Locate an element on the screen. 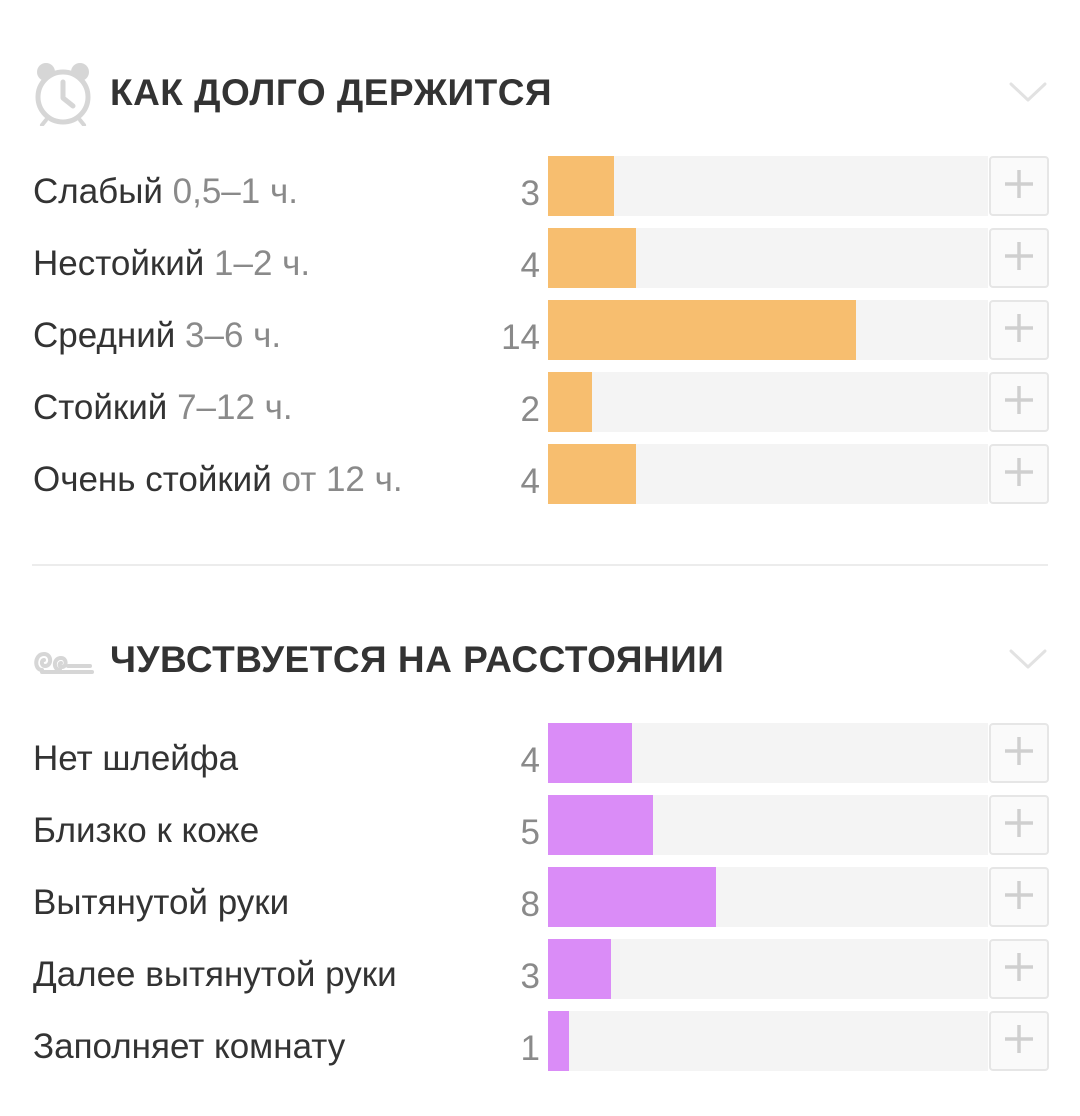 The image size is (1080, 1116). vote-count: 8 is located at coordinates (530, 904).